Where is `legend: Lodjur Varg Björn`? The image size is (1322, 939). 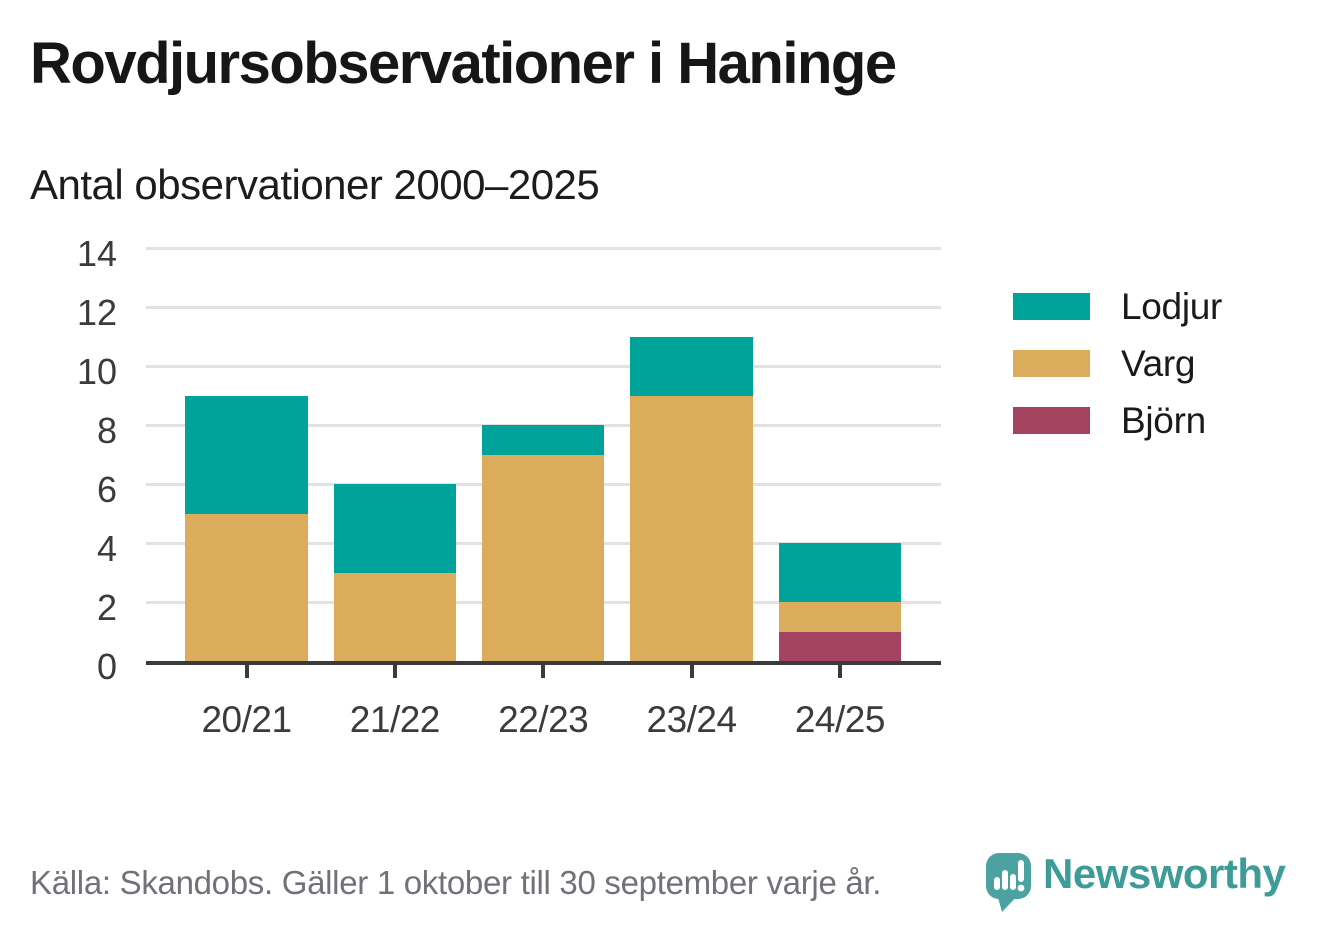
legend: Lodjur Varg Björn is located at coordinates (1118, 375).